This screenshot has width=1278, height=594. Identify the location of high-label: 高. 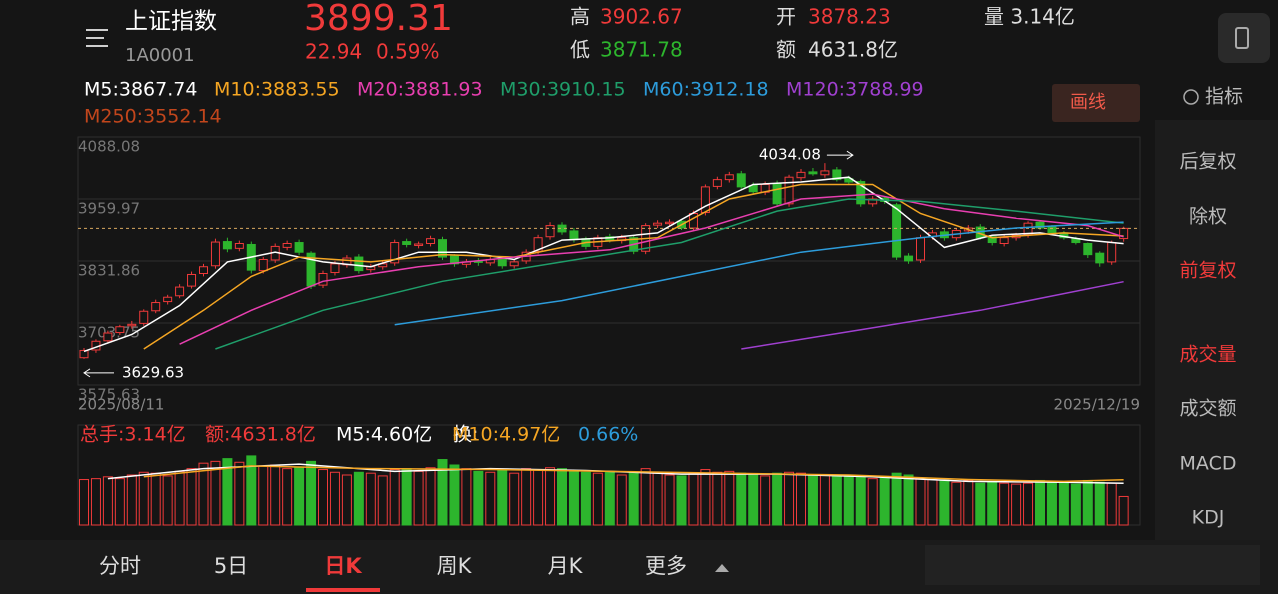
(580, 17).